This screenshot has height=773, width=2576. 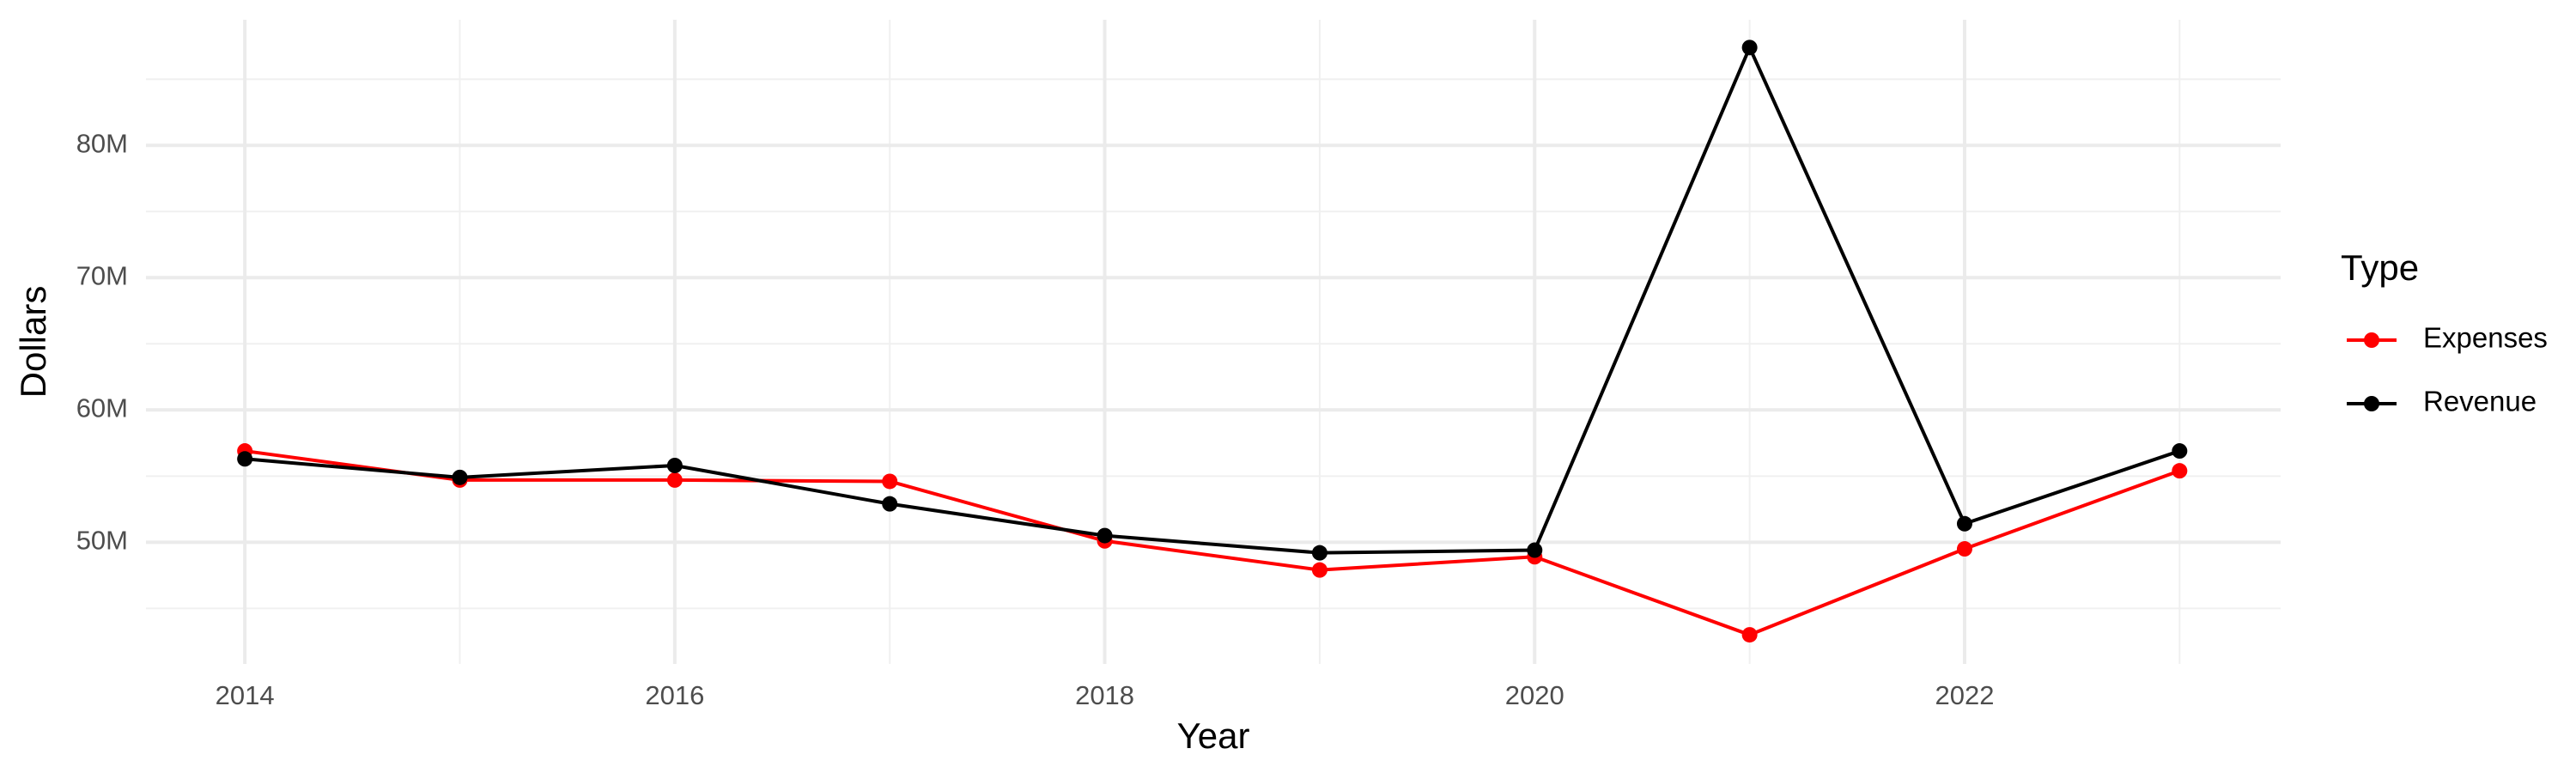 What do you see at coordinates (2480, 401) in the screenshot?
I see `legend-label: Revenue` at bounding box center [2480, 401].